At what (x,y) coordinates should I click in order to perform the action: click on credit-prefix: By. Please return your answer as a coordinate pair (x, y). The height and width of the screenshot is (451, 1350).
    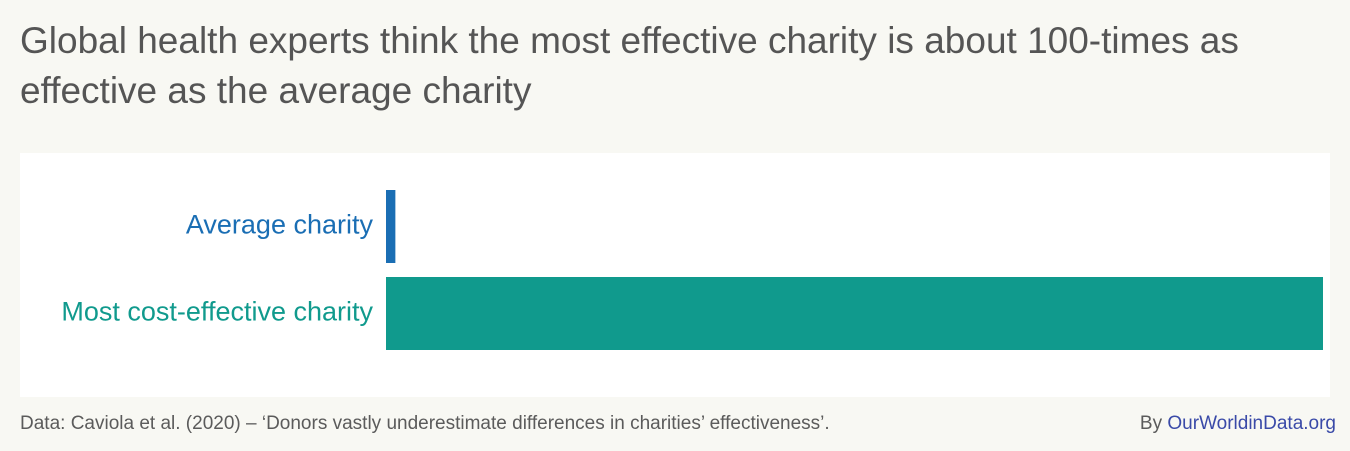
    Looking at the image, I should click on (1151, 423).